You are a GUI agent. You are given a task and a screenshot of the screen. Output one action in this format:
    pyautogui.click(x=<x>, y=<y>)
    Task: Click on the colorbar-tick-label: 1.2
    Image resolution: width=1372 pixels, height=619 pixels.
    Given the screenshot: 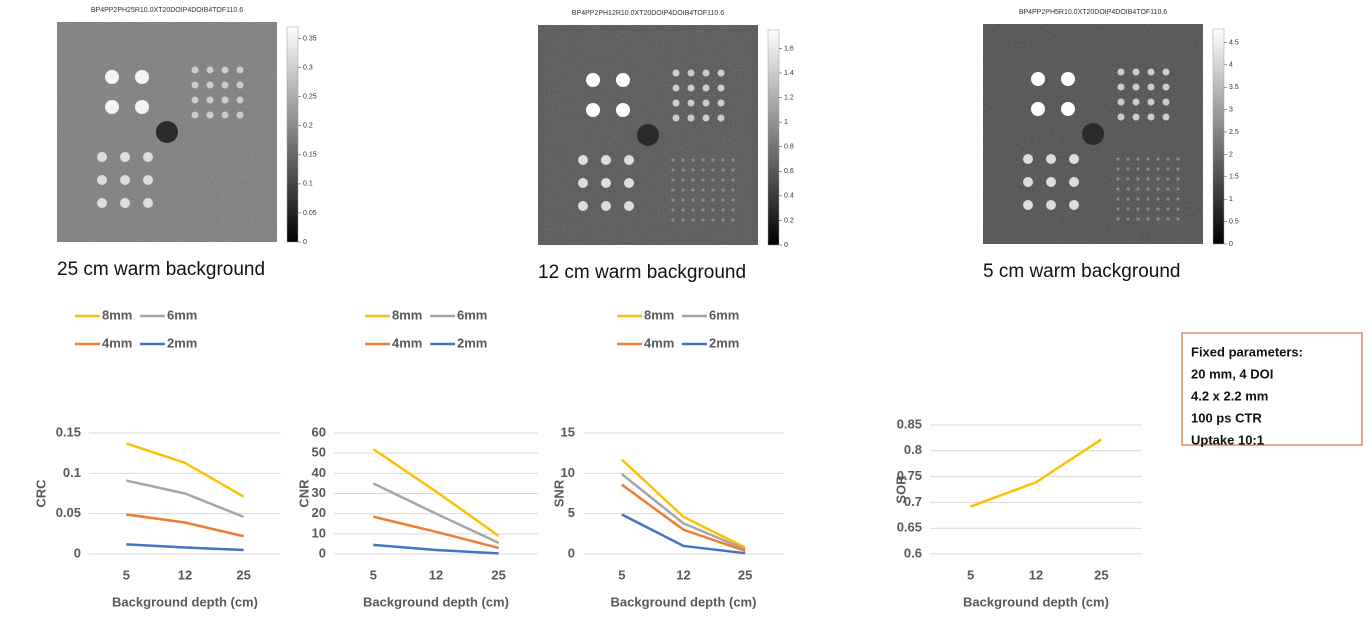 What is the action you would take?
    pyautogui.click(x=789, y=97)
    